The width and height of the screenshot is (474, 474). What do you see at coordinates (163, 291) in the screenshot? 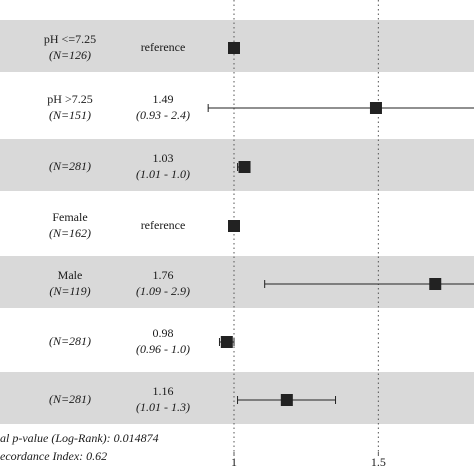
I see `ci-label: (1.09 - 2.9)` at bounding box center [163, 291].